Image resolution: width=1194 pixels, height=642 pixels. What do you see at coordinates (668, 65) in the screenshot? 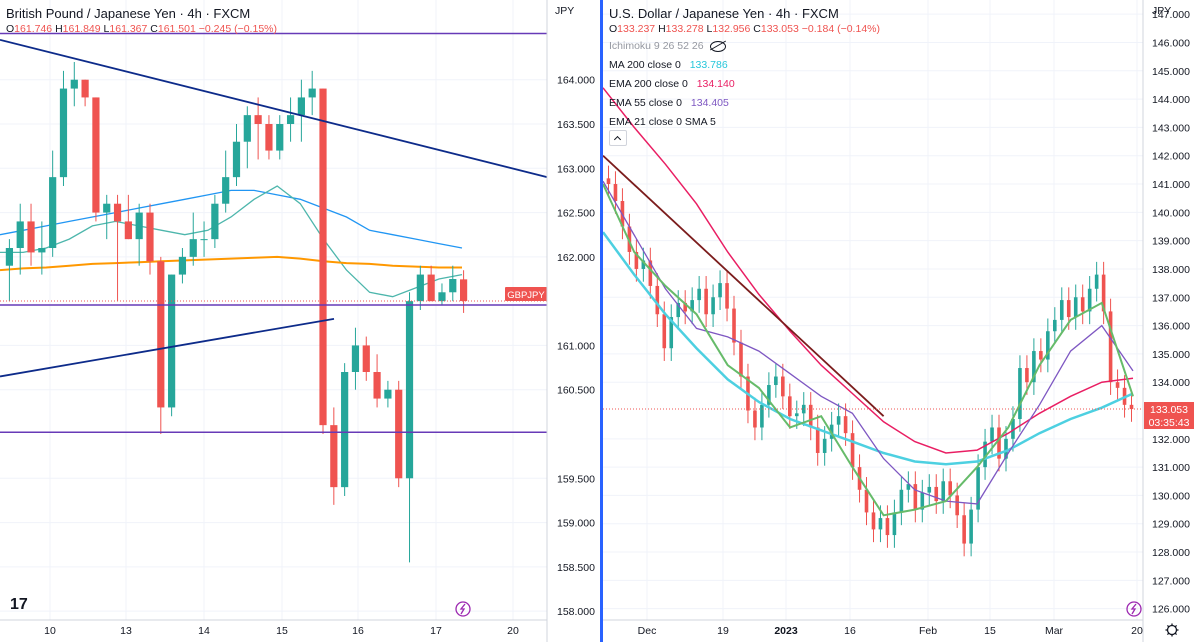
I see `indicator-ma200: MA 200 close 0 133.786` at bounding box center [668, 65].